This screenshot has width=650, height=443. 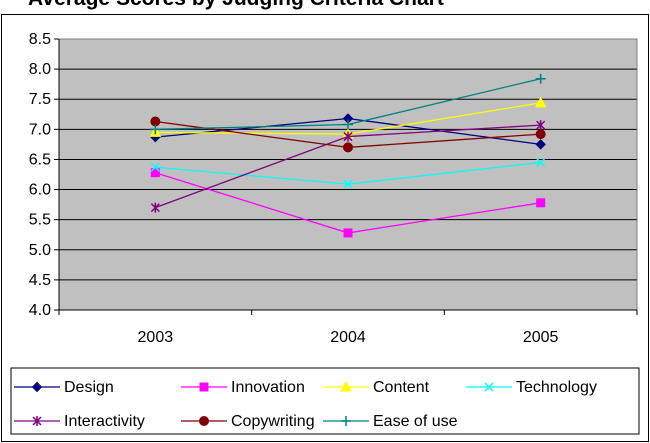 I want to click on y-tick-label: 7.0, so click(x=40, y=129).